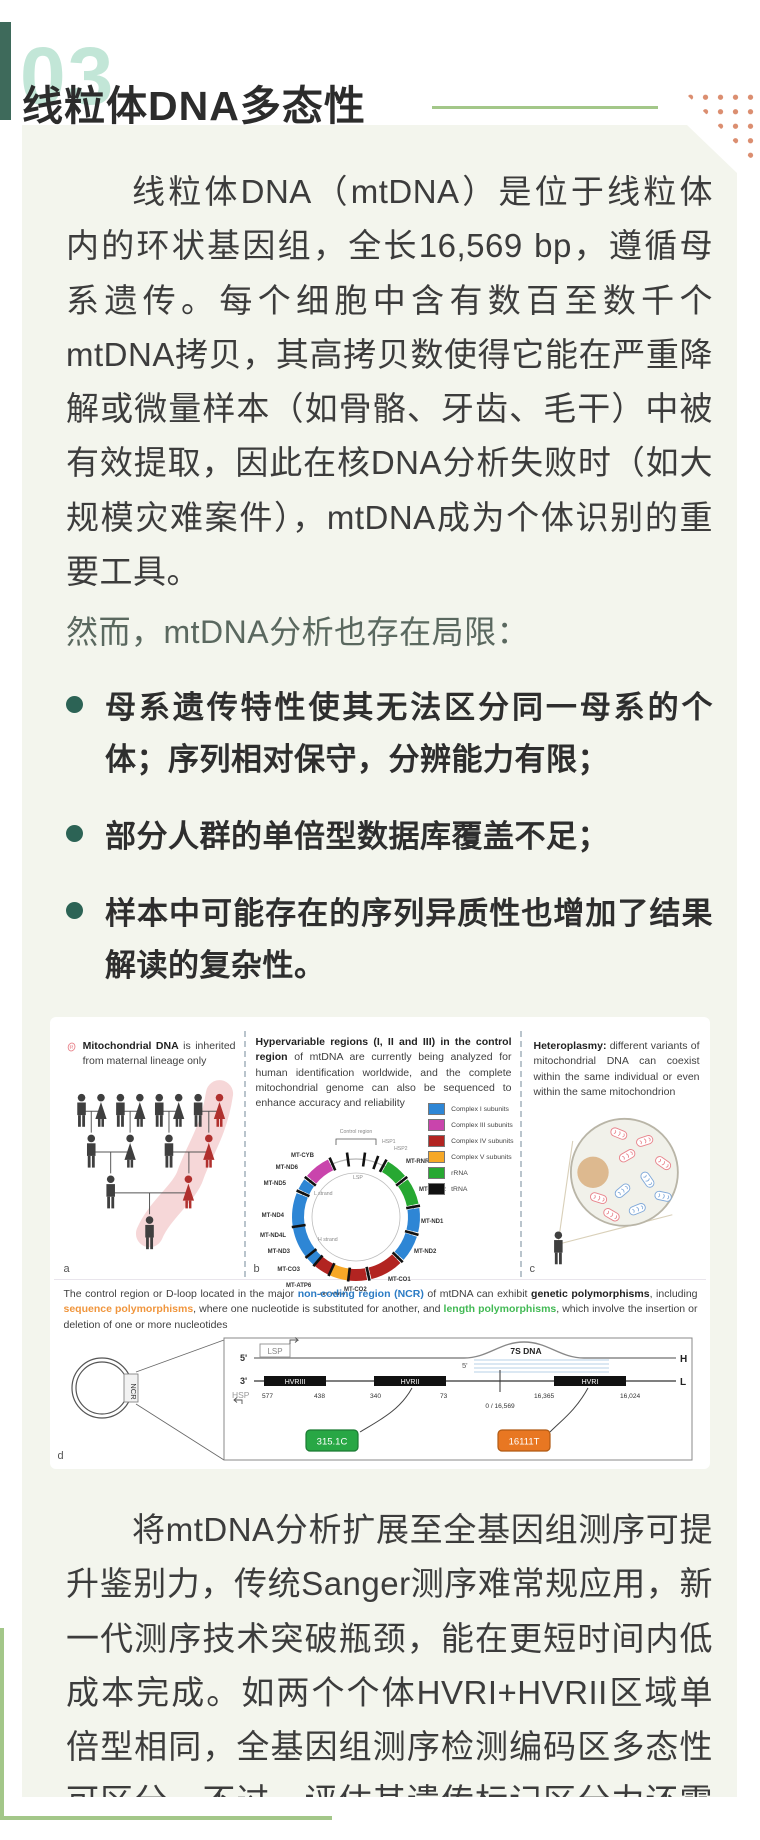 The height and width of the screenshot is (1840, 760). What do you see at coordinates (470, 1157) in the screenshot?
I see `legend-item: Complex V subunits` at bounding box center [470, 1157].